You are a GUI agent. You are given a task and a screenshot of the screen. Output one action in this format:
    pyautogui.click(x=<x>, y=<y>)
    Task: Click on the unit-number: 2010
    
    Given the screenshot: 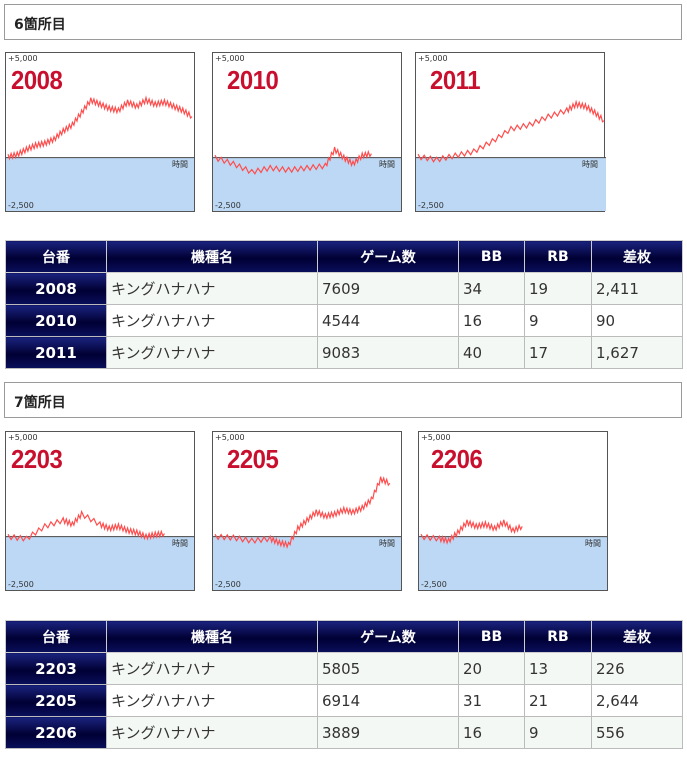 What is the action you would take?
    pyautogui.click(x=56, y=320)
    